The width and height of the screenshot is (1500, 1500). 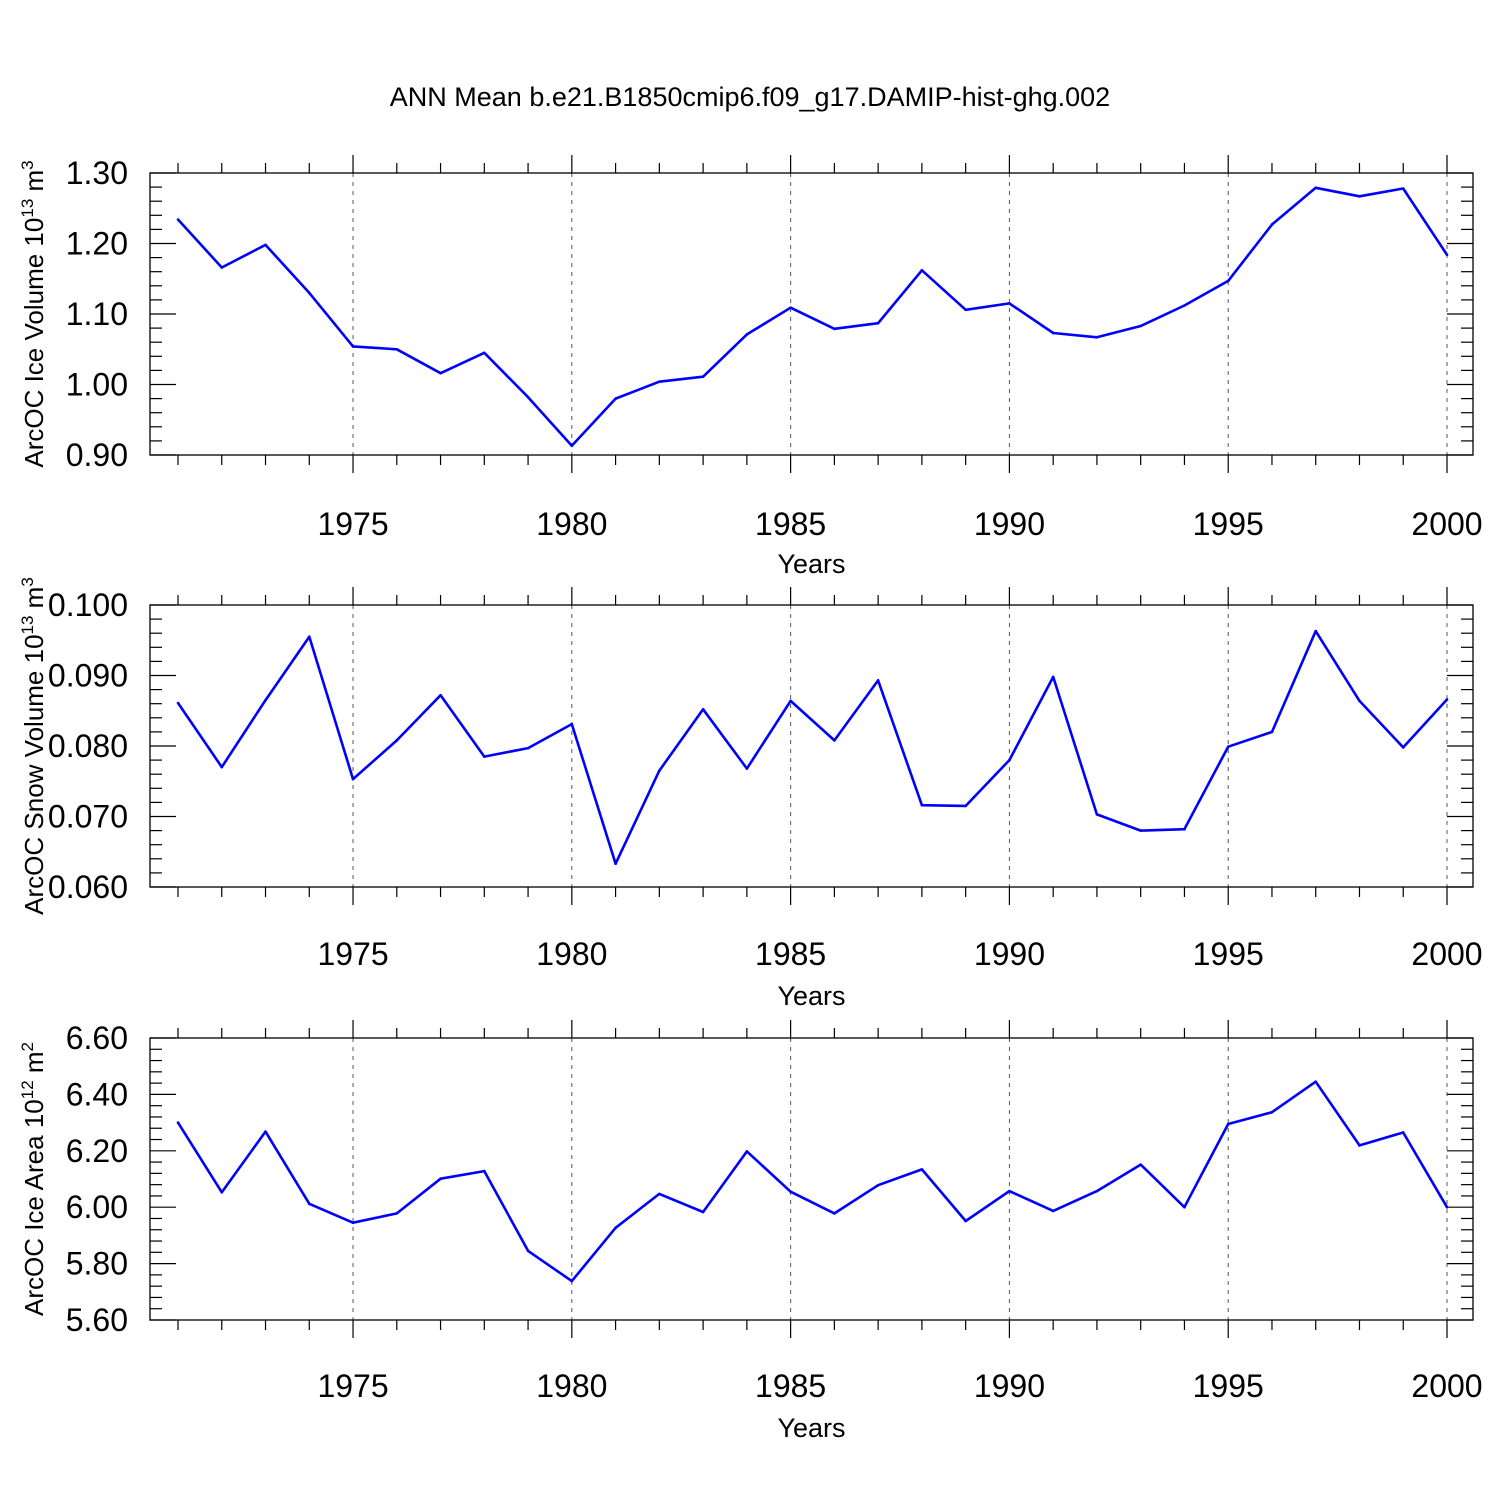 What do you see at coordinates (352, 524) in the screenshot?
I see `x-tick-label: 1975` at bounding box center [352, 524].